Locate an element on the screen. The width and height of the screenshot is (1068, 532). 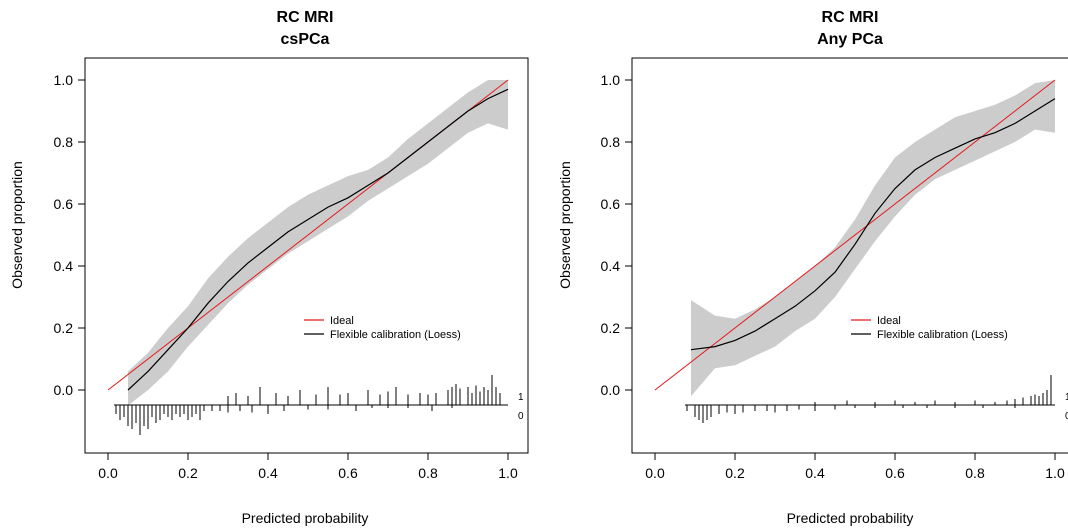
chart-subtitle: csPCa is located at coordinates (305, 39).